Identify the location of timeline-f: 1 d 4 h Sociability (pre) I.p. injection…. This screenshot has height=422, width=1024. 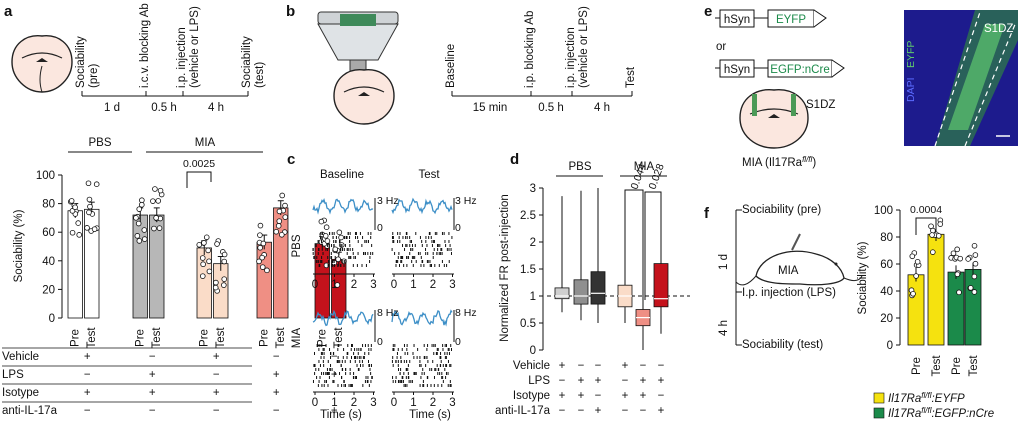
(777, 277).